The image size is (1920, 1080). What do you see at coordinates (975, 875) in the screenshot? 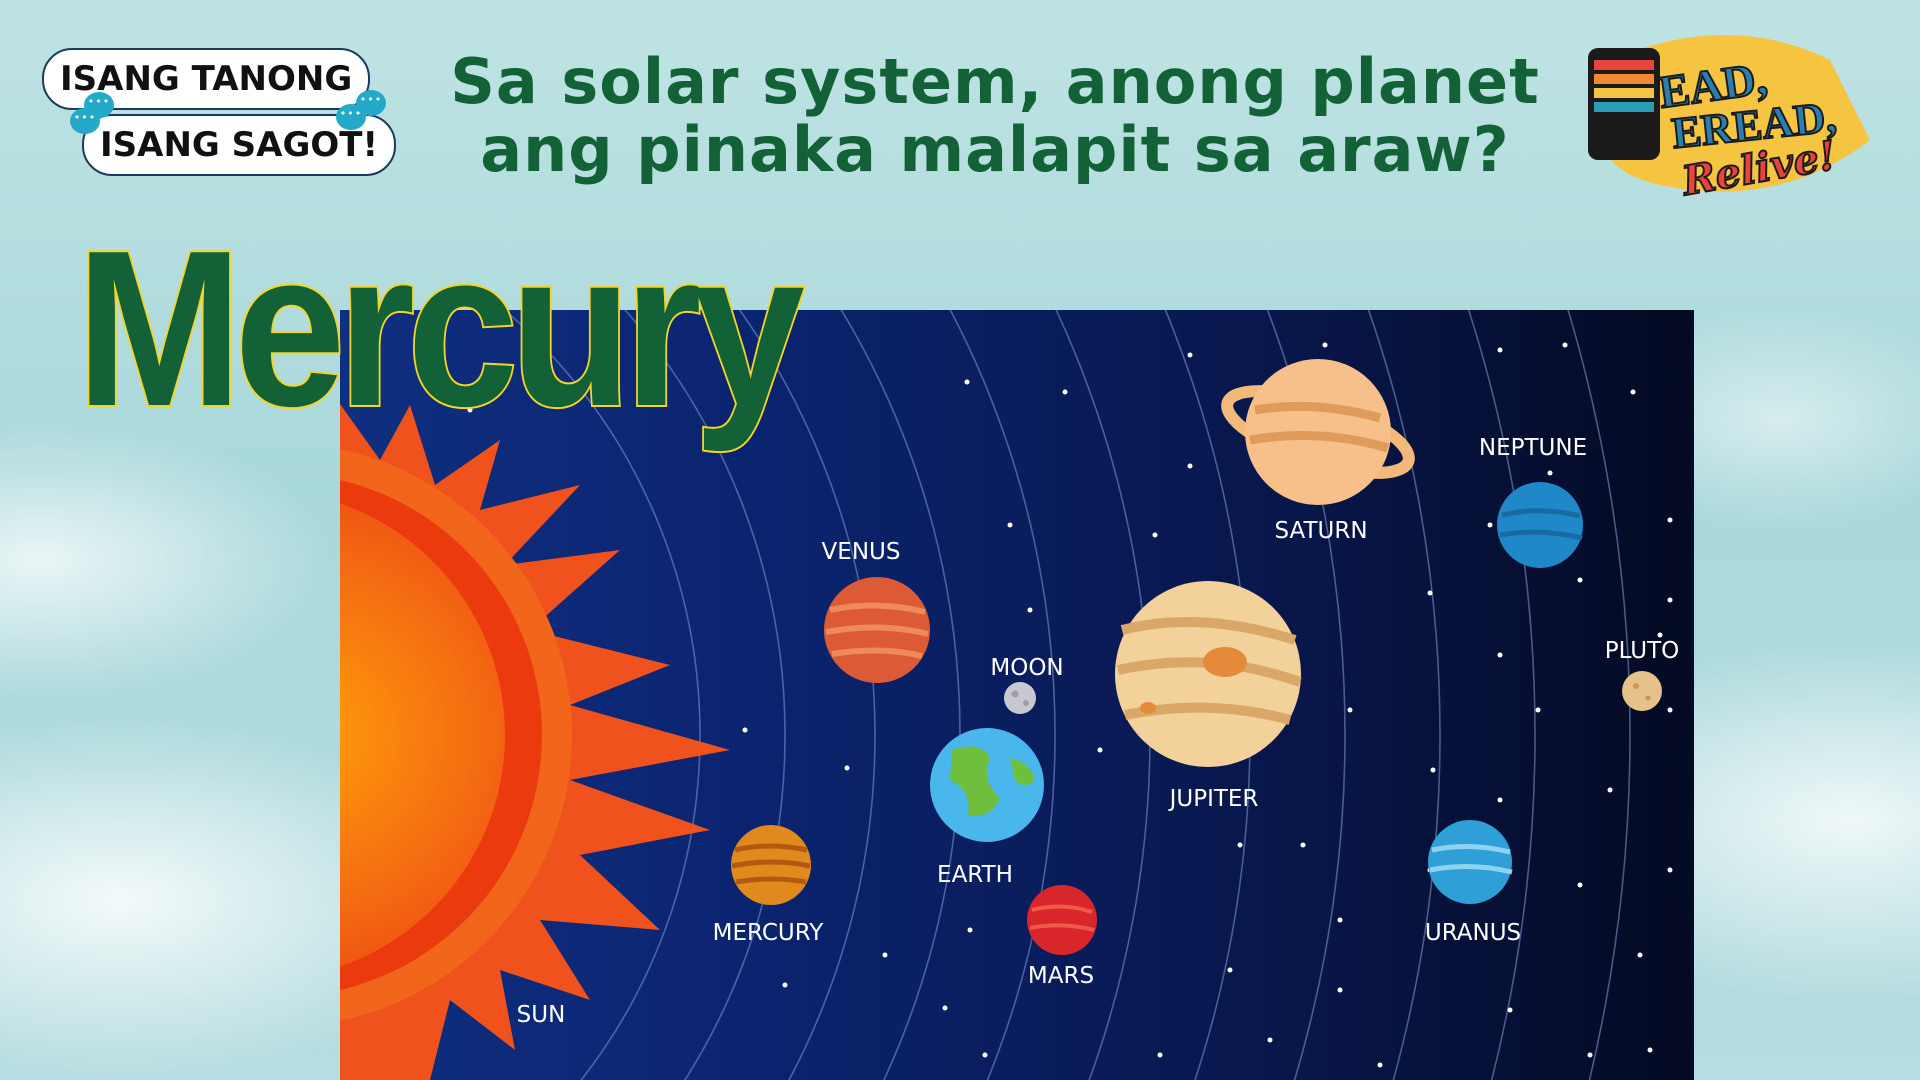
I see `label-earth: EARTH` at bounding box center [975, 875].